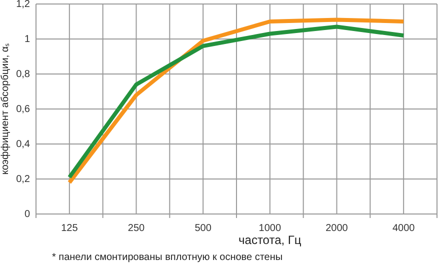 The image size is (440, 269). Describe the element at coordinates (27, 40) in the screenshot. I see `y-tick-label: 1` at that location.